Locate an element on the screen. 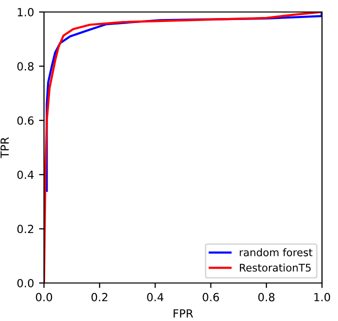 This screenshot has width=338, height=321. y-tick-label: 0.6 is located at coordinates (25, 120).